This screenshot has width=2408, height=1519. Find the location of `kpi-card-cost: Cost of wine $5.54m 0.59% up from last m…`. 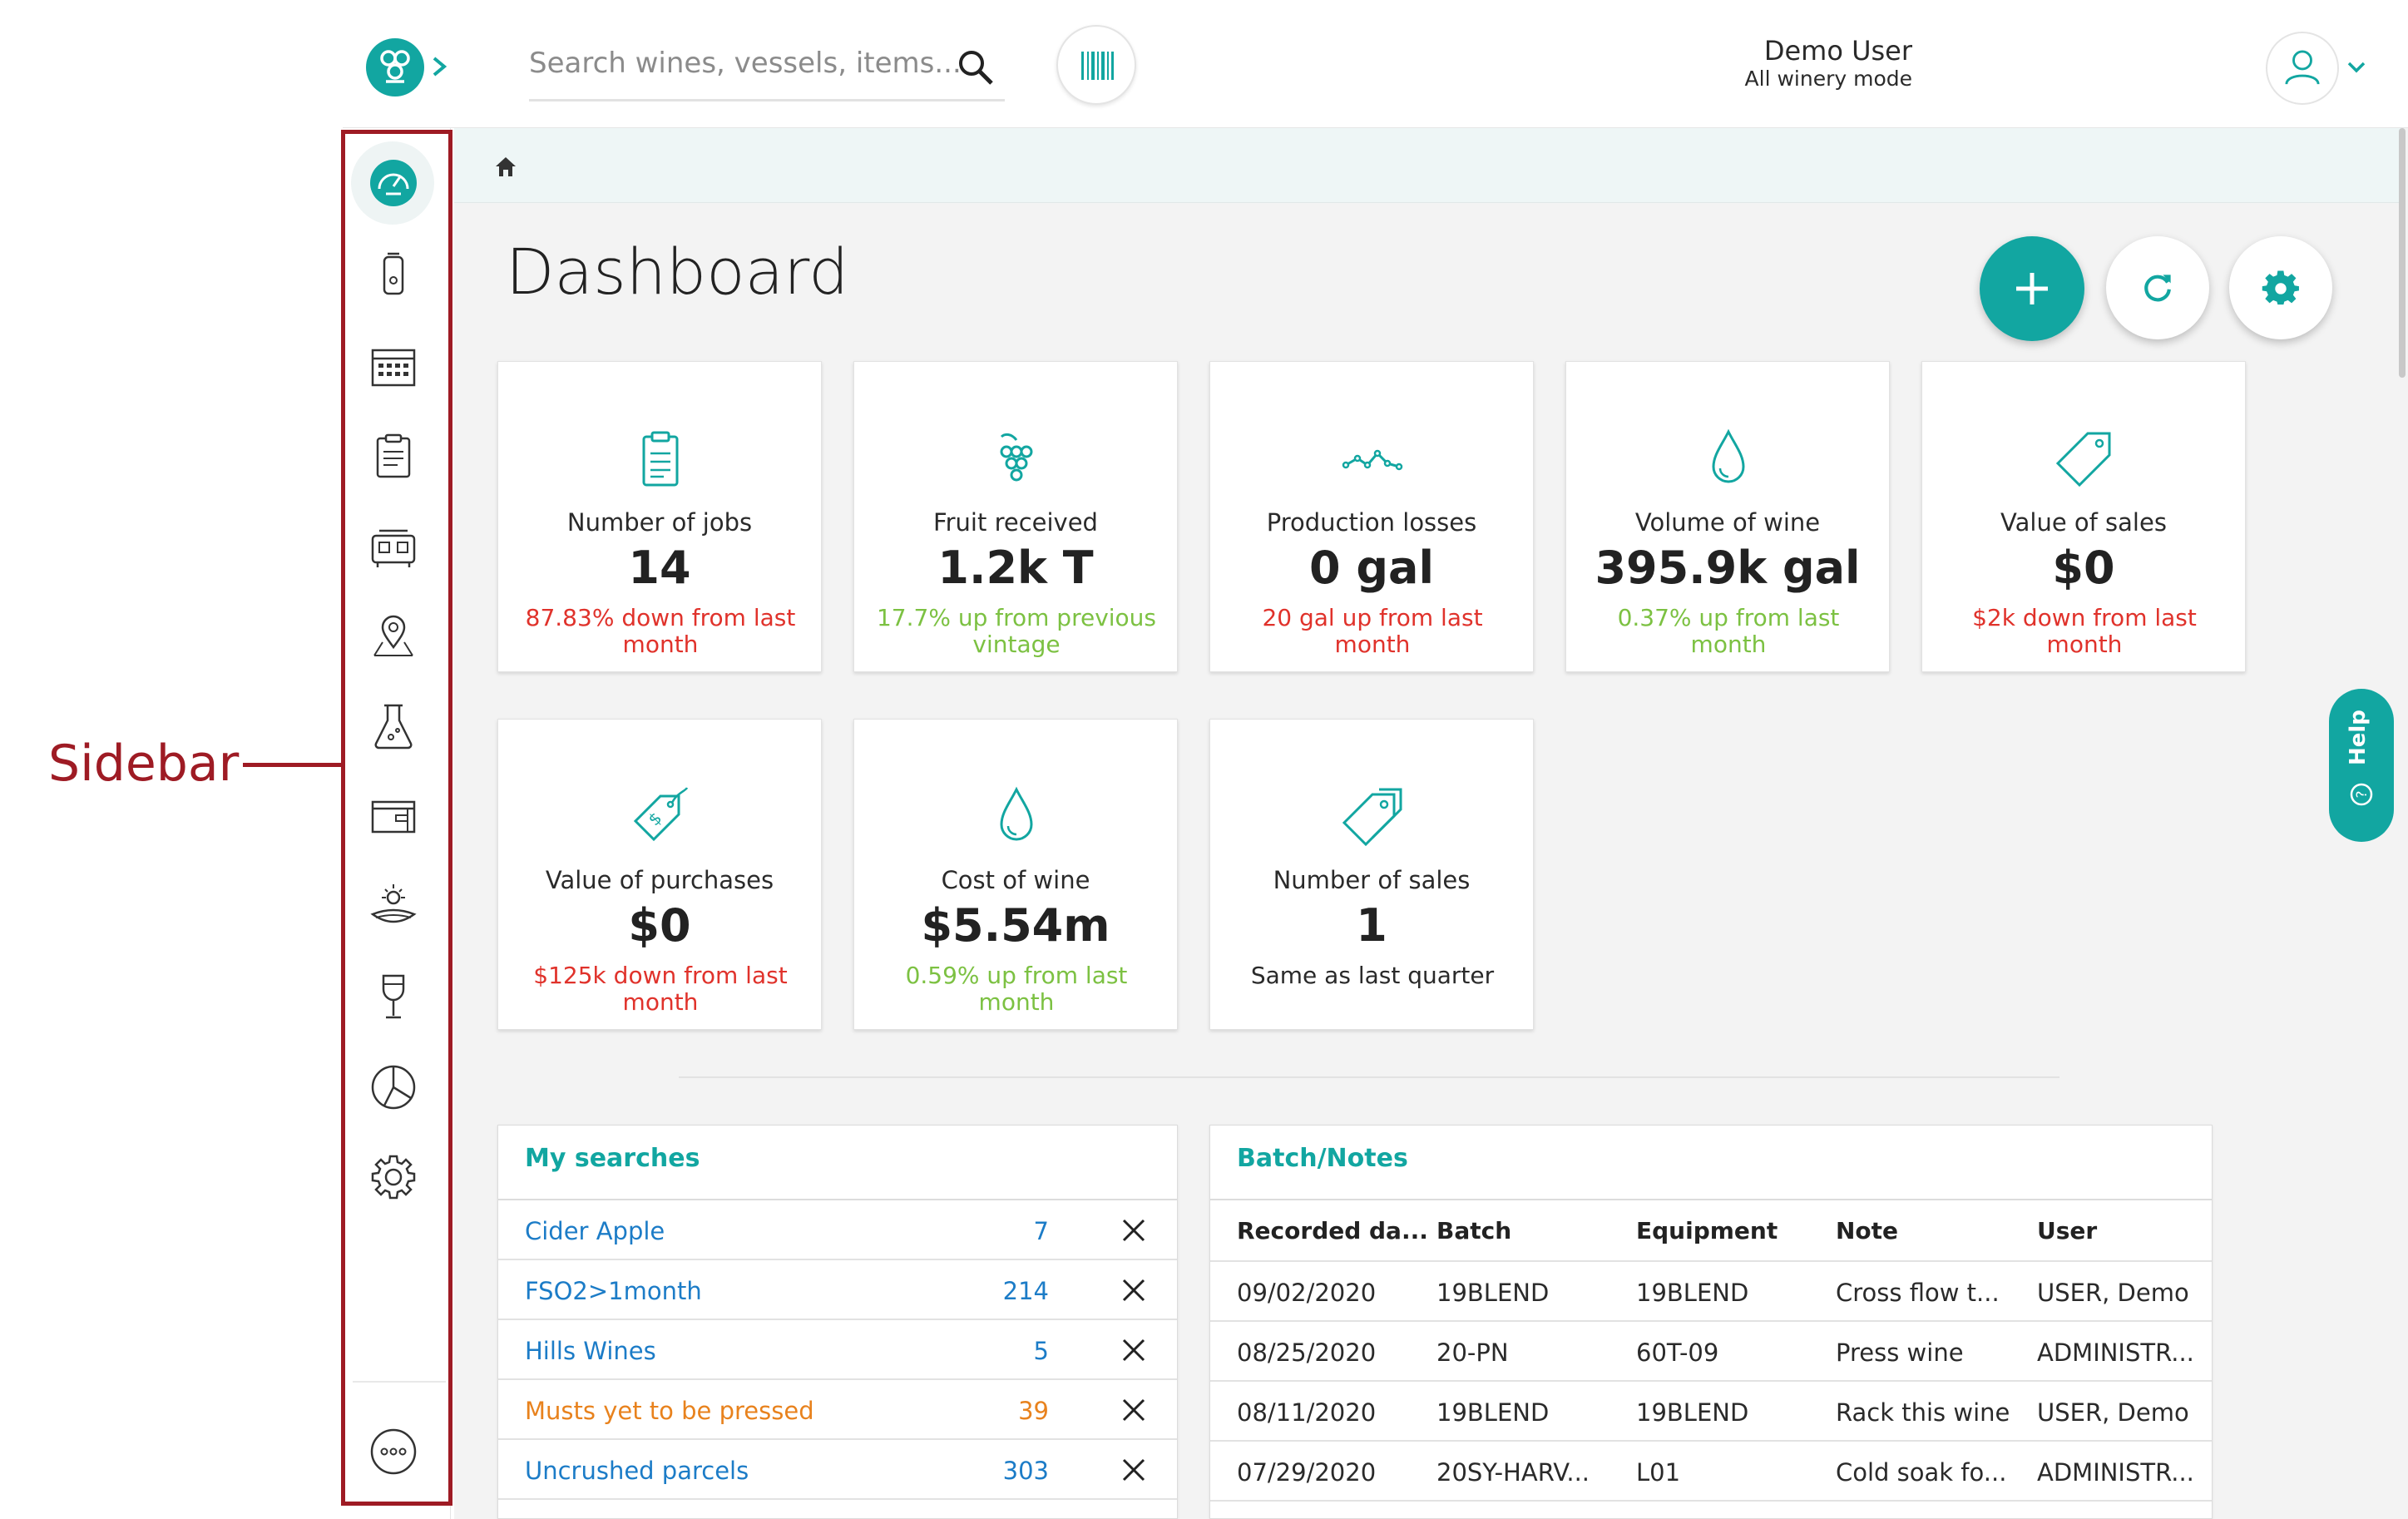

kpi-card-cost: Cost of wine $5.54m 0.59% up from last m… is located at coordinates (1015, 874).